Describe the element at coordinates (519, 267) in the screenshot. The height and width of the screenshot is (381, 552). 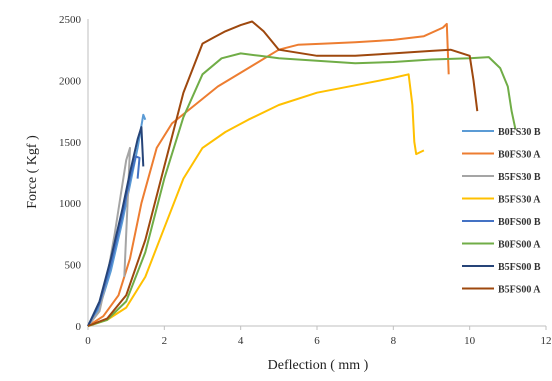
I see `legend-label: B5FS00 B` at that location.